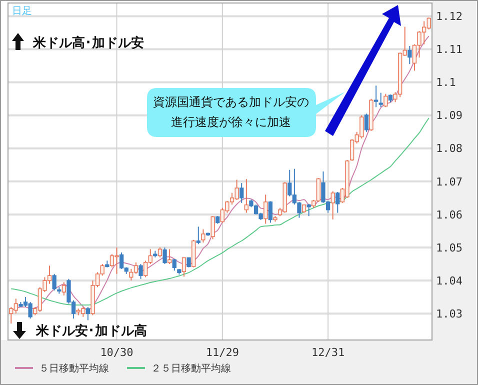 This screenshot has height=385, width=478. I want to click on x-tick-label: 12/31, so click(328, 352).